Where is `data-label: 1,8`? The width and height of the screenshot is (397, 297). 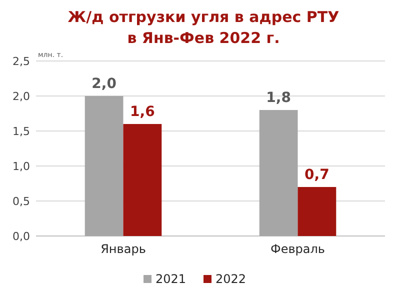 data-label: 1,8 is located at coordinates (278, 98).